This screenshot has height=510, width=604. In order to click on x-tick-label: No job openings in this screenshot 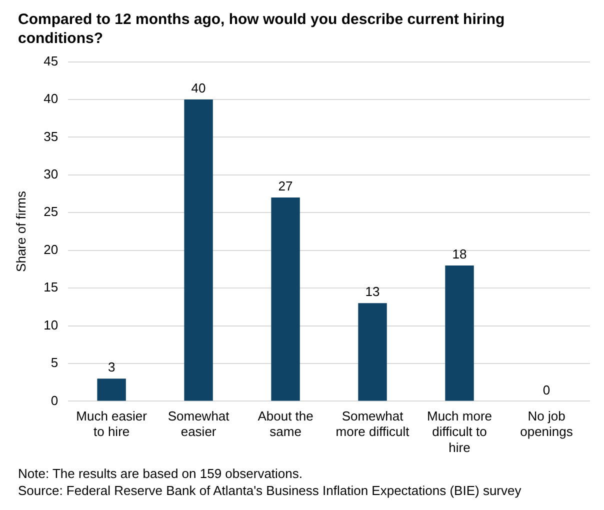, I will do `click(547, 424)`.